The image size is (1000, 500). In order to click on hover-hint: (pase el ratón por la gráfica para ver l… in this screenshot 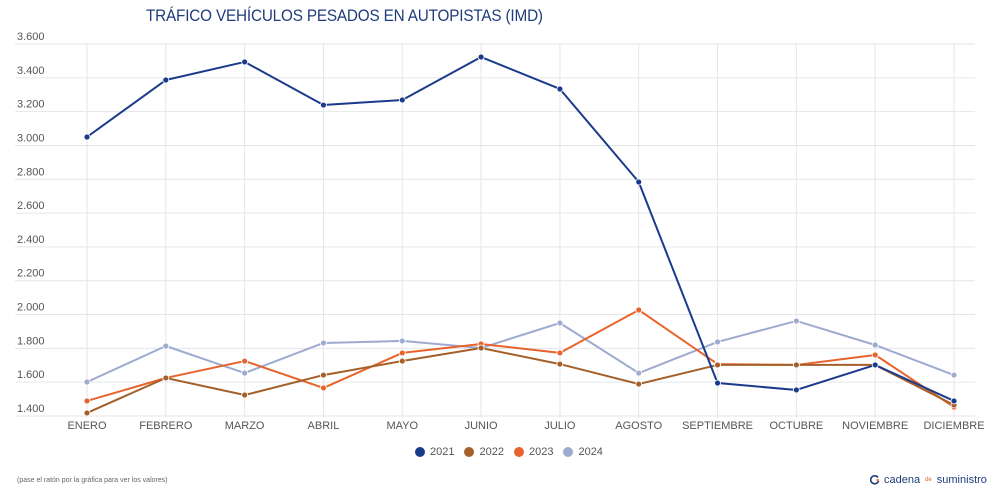, I will do `click(92, 480)`.